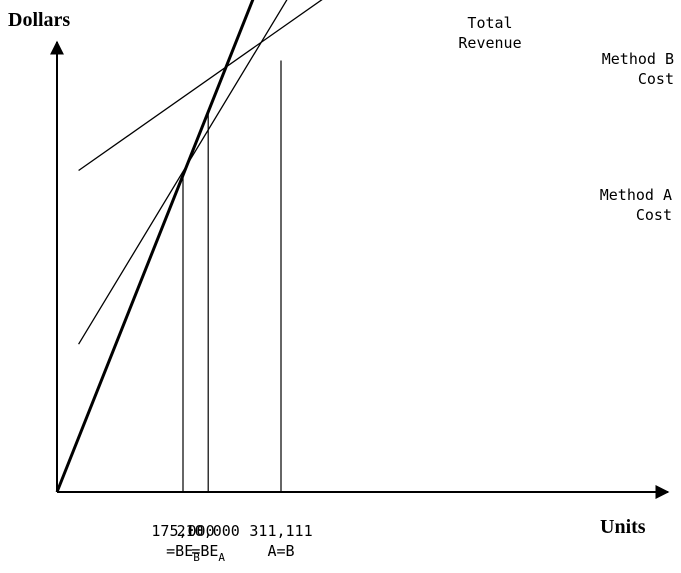 The height and width of the screenshot is (573, 681). What do you see at coordinates (623, 527) in the screenshot?
I see `x-axis-title: Units` at bounding box center [623, 527].